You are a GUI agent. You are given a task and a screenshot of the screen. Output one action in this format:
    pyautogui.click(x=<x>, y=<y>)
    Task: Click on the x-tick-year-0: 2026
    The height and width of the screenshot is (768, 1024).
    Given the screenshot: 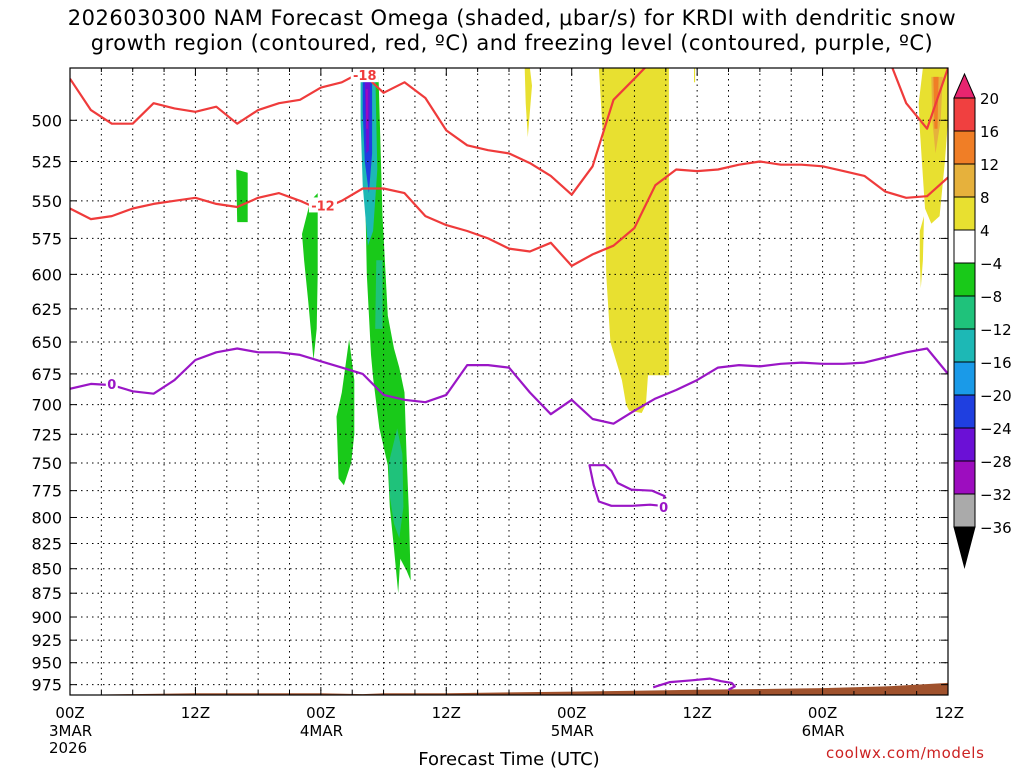 What is the action you would take?
    pyautogui.click(x=68, y=748)
    